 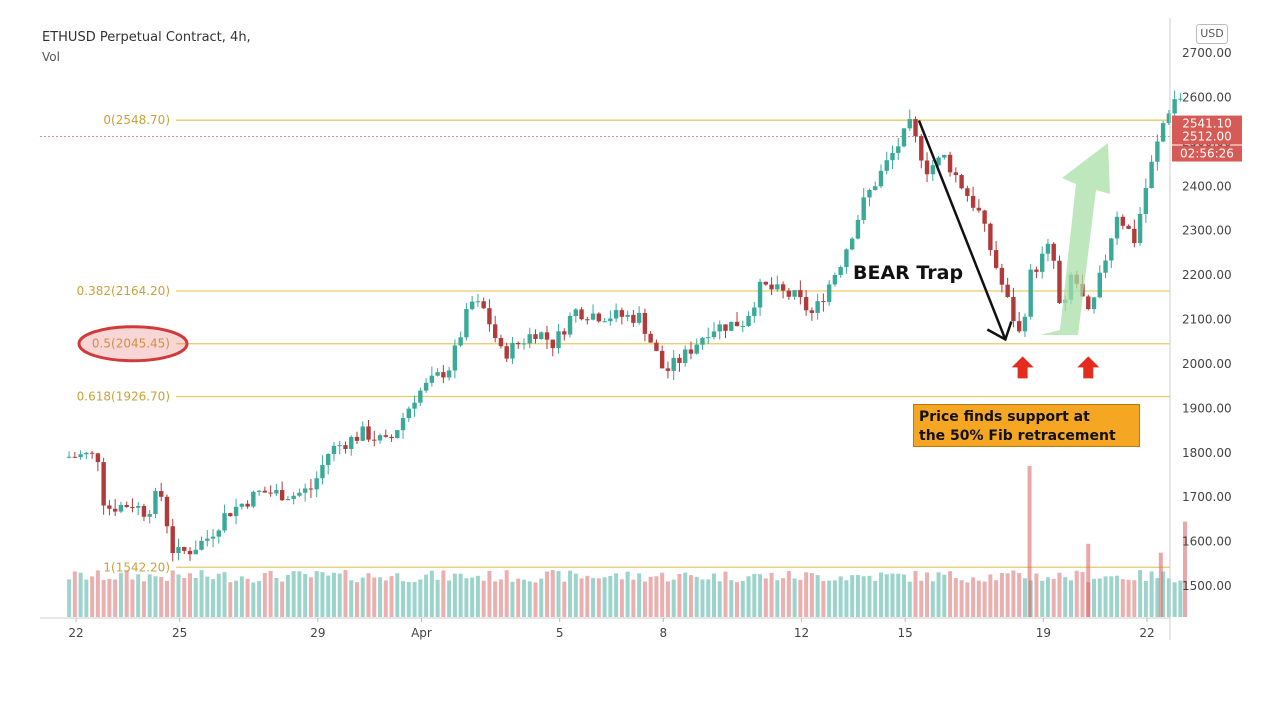 What do you see at coordinates (421, 633) in the screenshot?
I see `x-tick-label: Apr` at bounding box center [421, 633].